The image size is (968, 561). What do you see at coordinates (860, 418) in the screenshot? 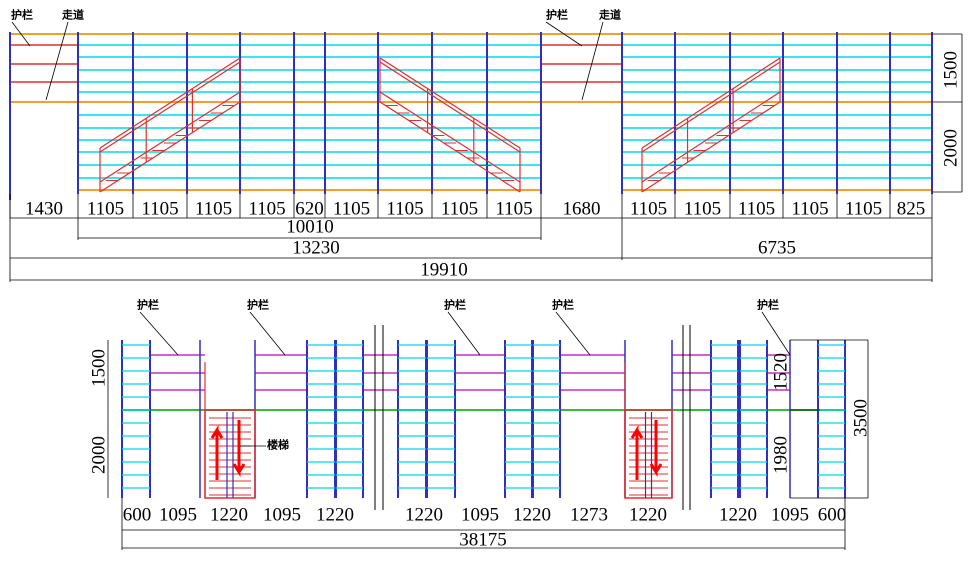
I see `dimension-text: 3500` at bounding box center [860, 418].